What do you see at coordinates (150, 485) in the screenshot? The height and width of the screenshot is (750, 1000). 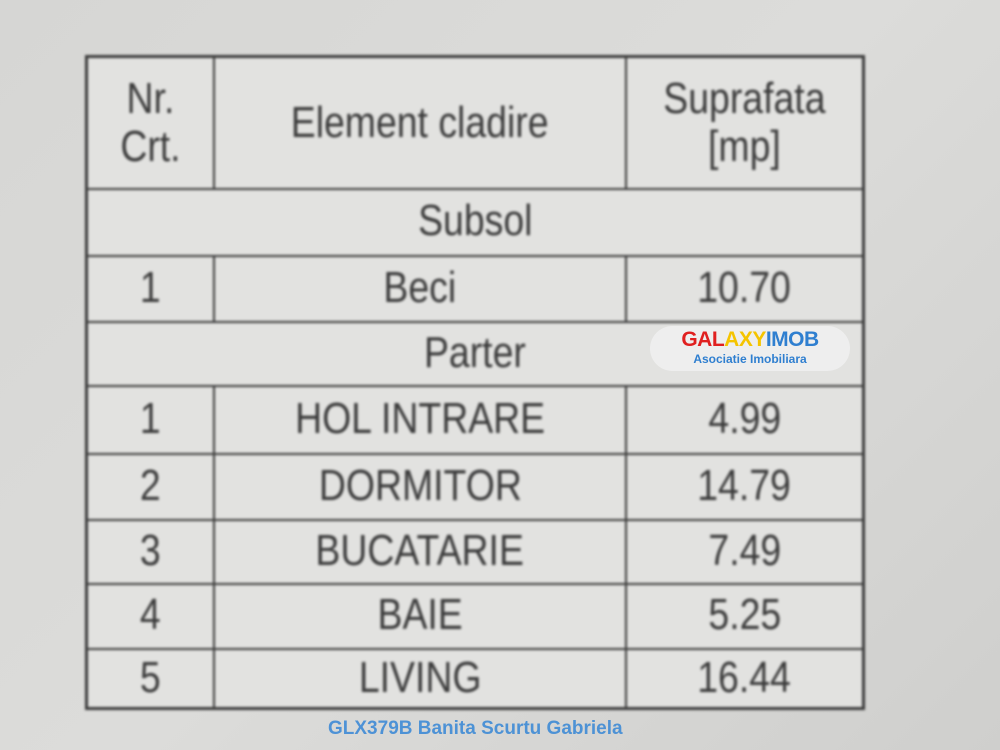 I see `cell-nr: 2` at bounding box center [150, 485].